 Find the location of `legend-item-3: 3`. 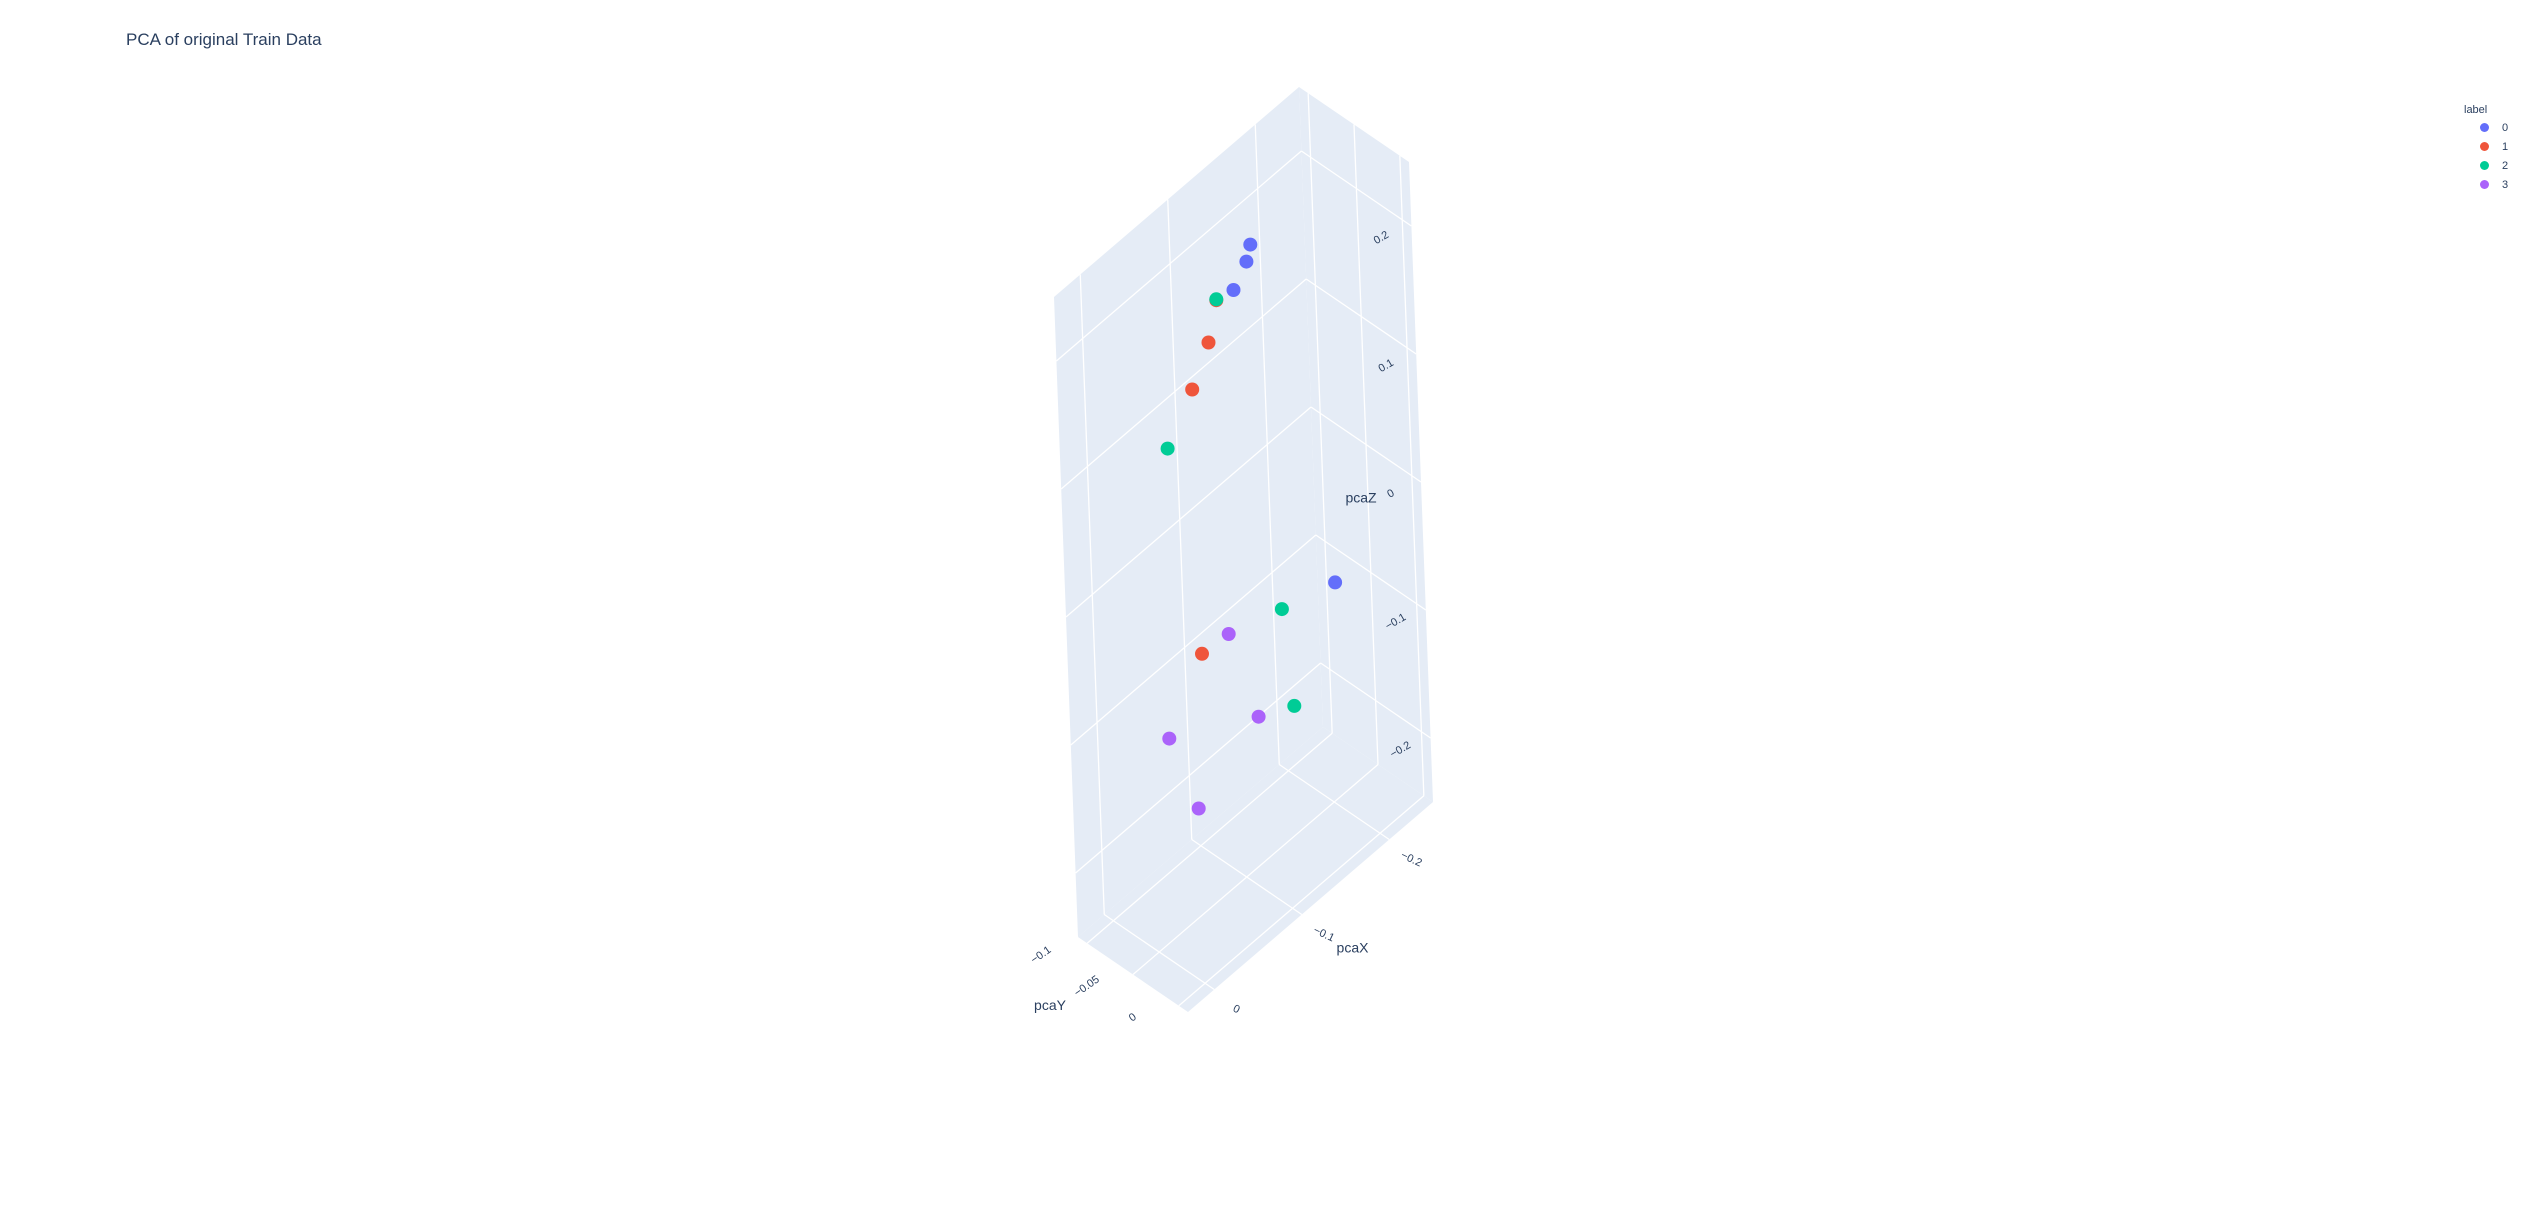

legend-item-3: 3 is located at coordinates (2485, 184).